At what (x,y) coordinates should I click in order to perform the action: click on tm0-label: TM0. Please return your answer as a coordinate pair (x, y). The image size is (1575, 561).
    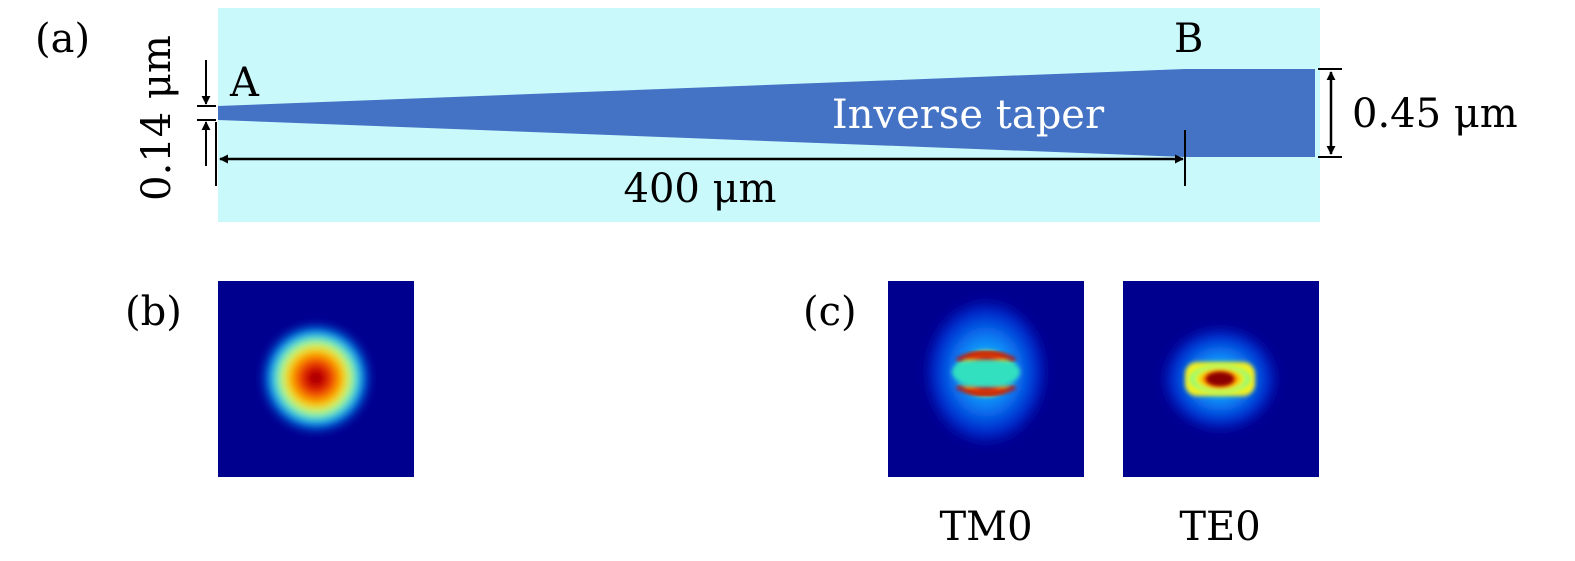
    Looking at the image, I should click on (985, 527).